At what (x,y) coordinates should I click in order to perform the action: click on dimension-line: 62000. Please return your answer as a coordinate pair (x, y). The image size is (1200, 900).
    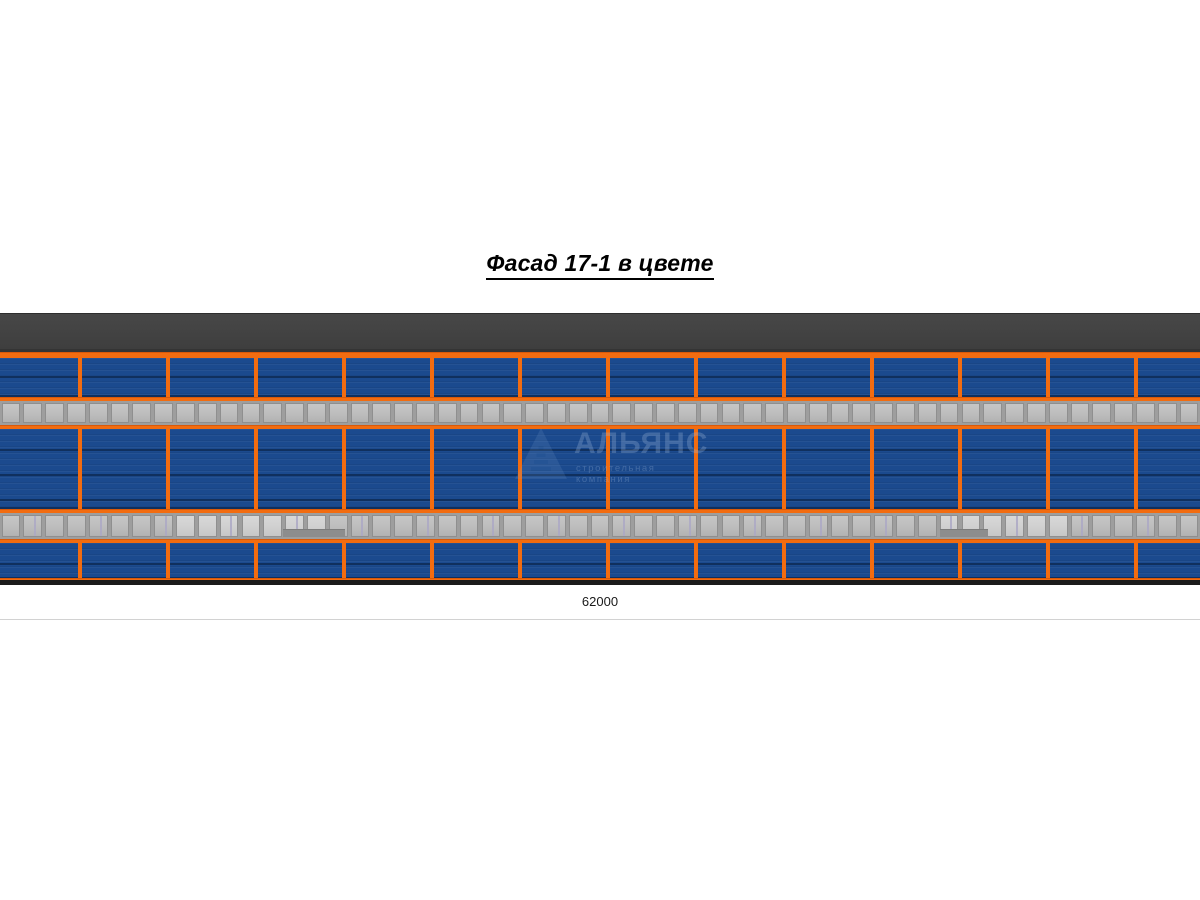
    Looking at the image, I should click on (600, 605).